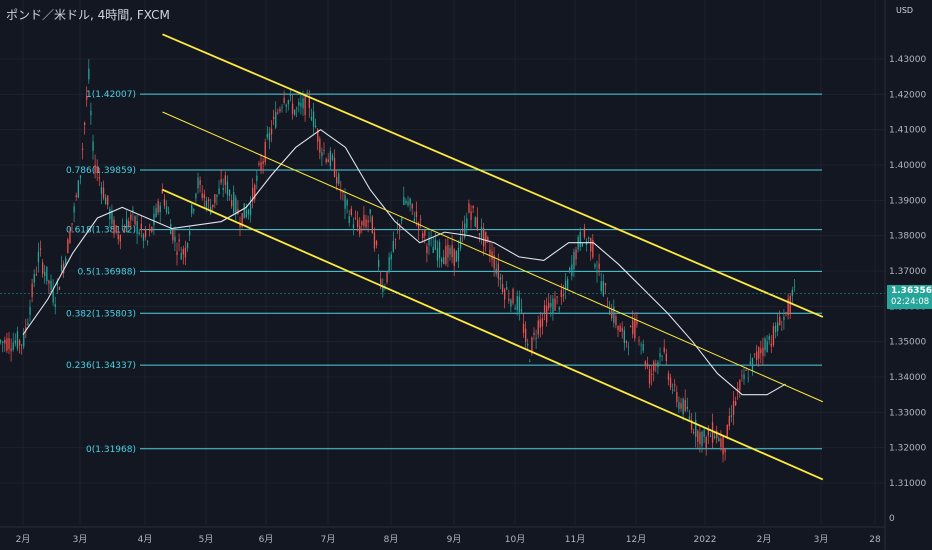 Image resolution: width=932 pixels, height=550 pixels. Describe the element at coordinates (905, 10) in the screenshot. I see `currency-label: USD` at that location.